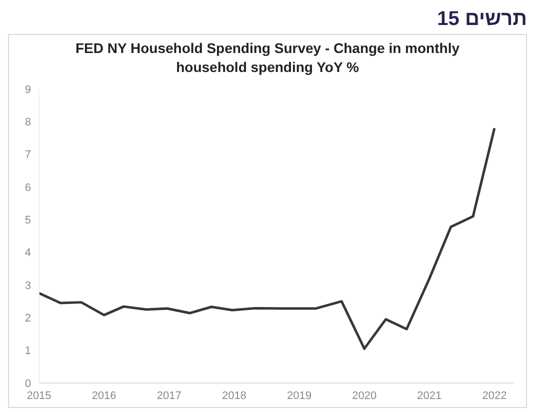  What do you see at coordinates (27, 351) in the screenshot?
I see `y-tick-label: 1` at bounding box center [27, 351].